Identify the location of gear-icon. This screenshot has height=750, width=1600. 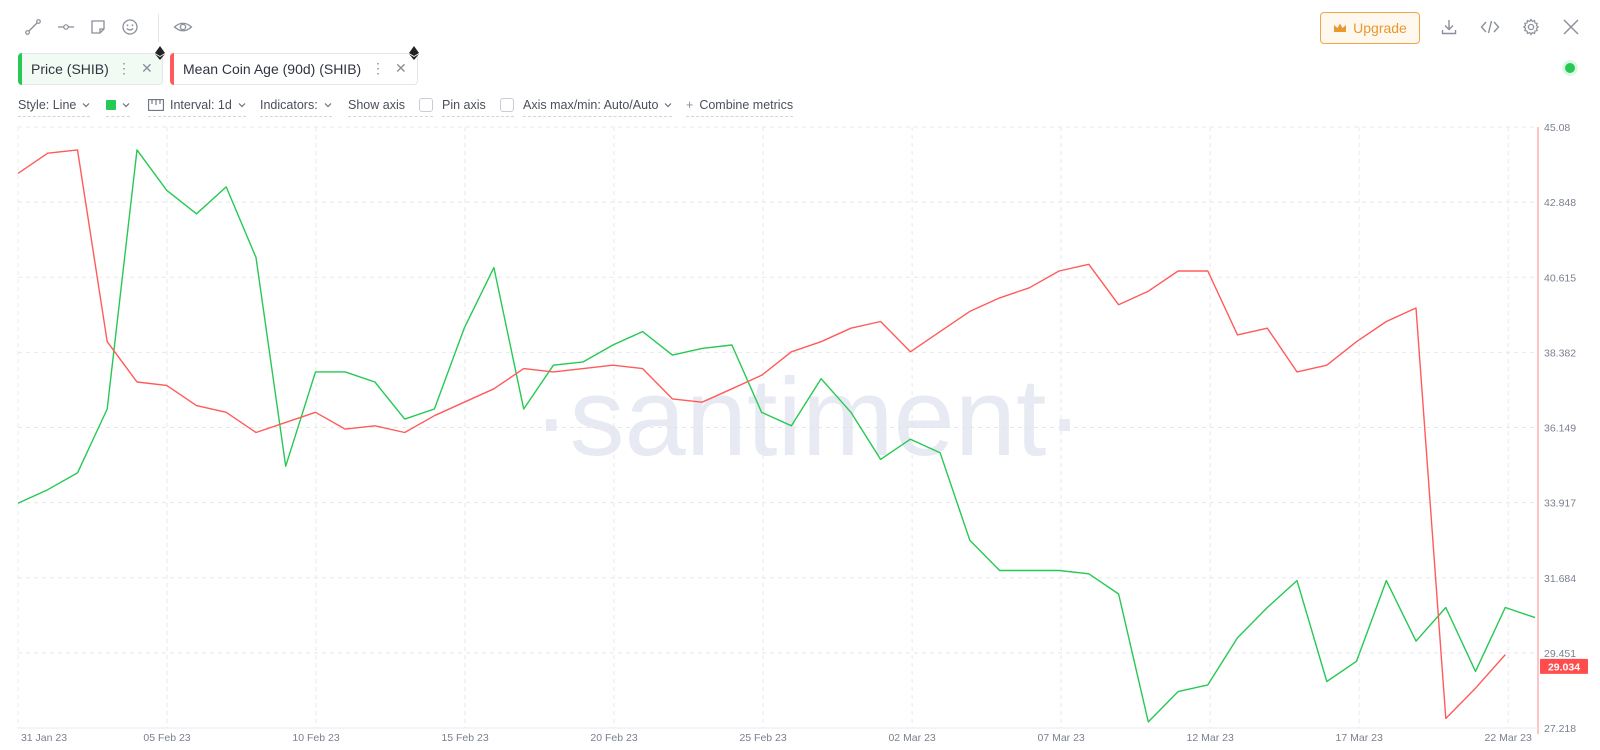
(1531, 27).